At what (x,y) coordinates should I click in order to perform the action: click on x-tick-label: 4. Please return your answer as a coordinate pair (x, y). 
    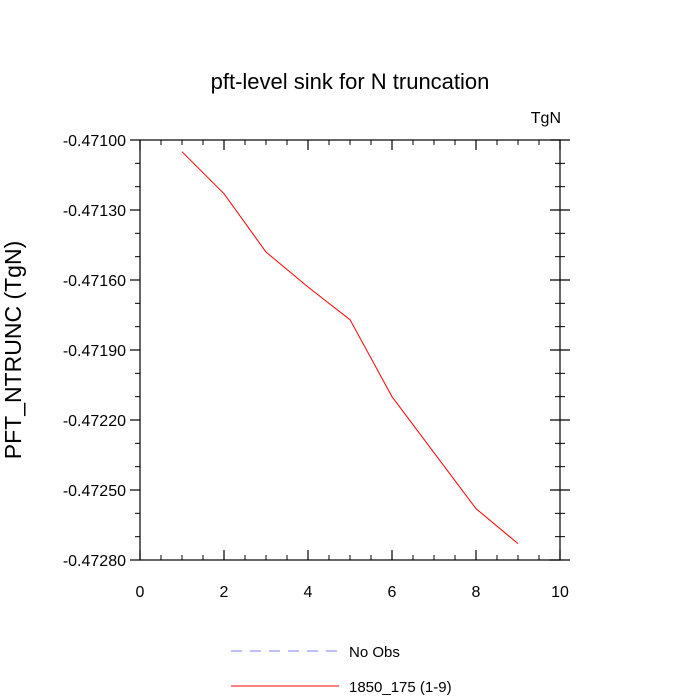
    Looking at the image, I should click on (308, 592).